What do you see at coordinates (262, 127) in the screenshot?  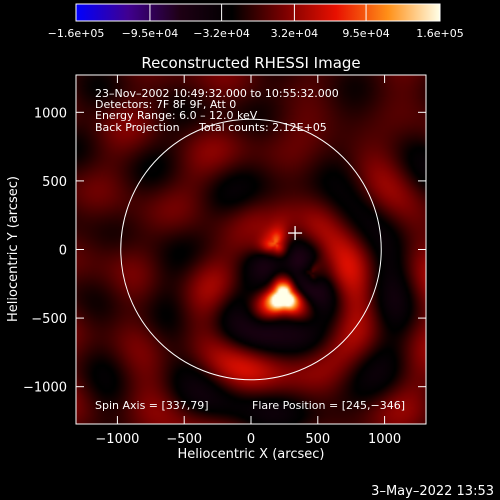 I see `annotation-total-counts: Total counts: 2.12E+05` at bounding box center [262, 127].